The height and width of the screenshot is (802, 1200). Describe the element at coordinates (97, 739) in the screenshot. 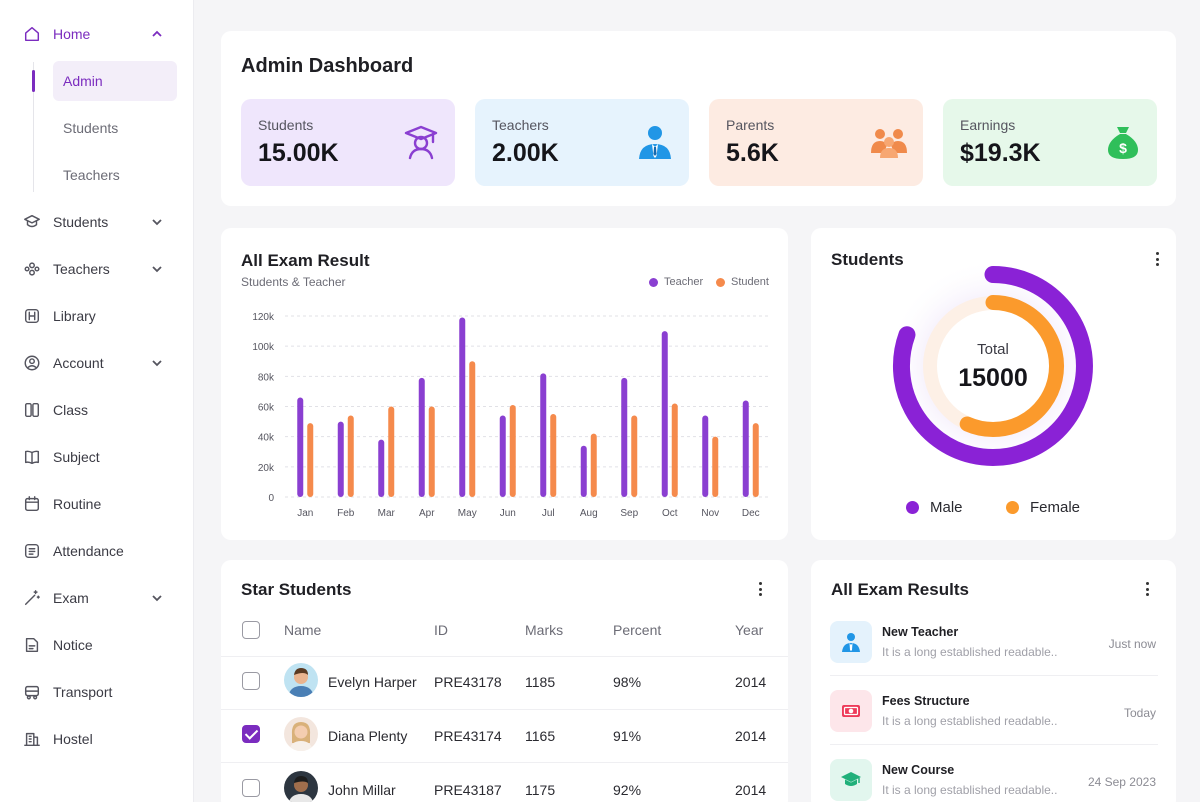

I see `sidebar-item-hostel: Hostel` at that location.